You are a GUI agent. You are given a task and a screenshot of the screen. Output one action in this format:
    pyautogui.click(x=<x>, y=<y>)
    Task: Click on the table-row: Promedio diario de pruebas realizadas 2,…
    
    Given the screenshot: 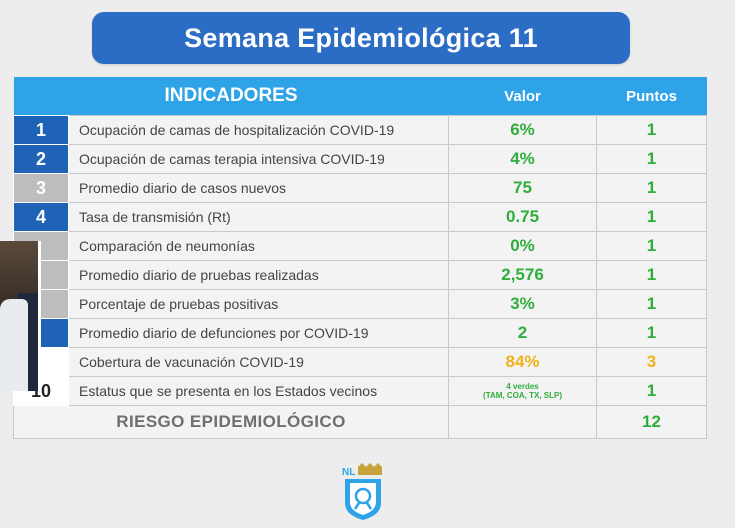 What is the action you would take?
    pyautogui.click(x=360, y=275)
    